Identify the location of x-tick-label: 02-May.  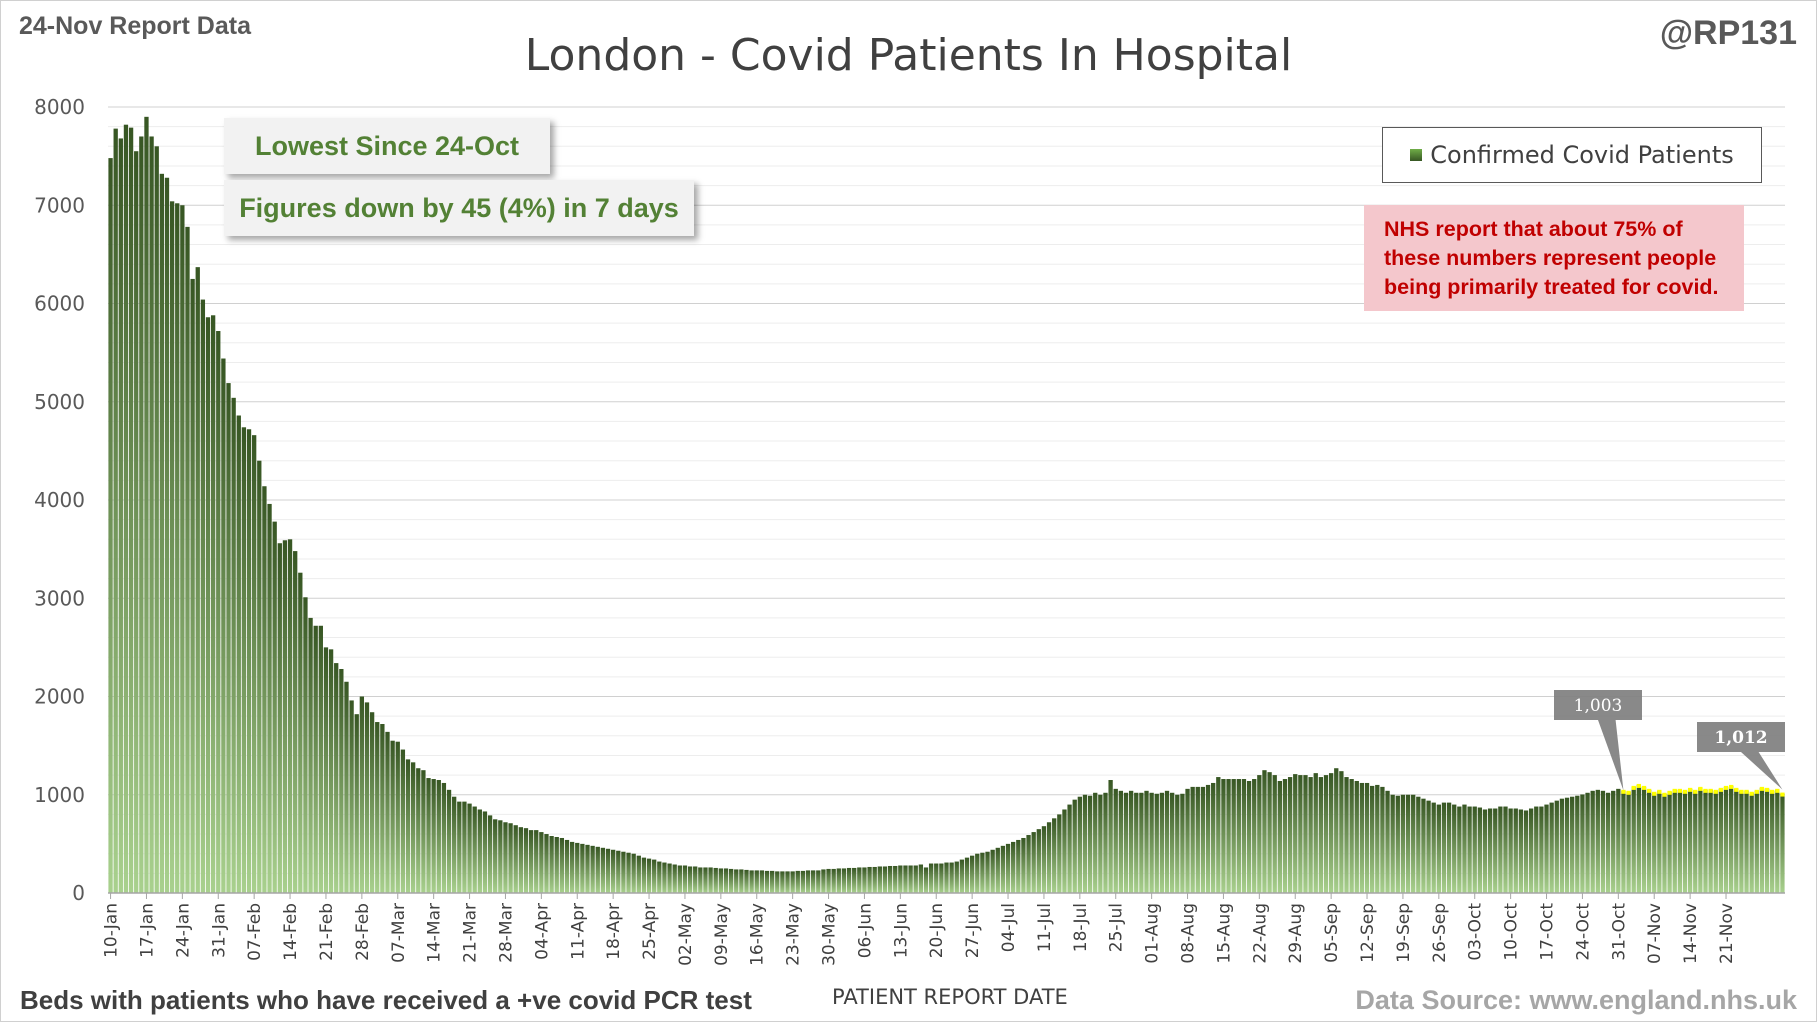
(686, 934).